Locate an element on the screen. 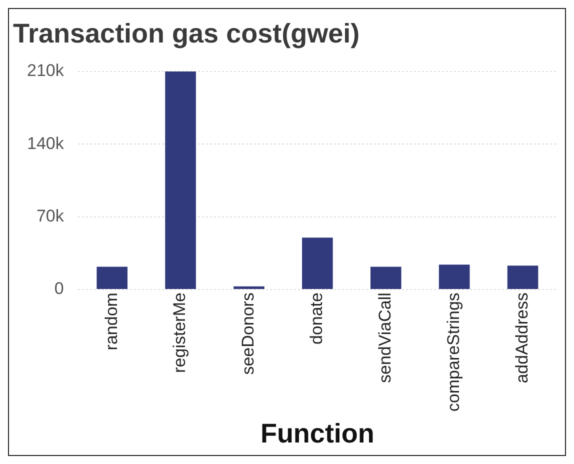 The width and height of the screenshot is (574, 464). x-axis-title: Function is located at coordinates (317, 433).